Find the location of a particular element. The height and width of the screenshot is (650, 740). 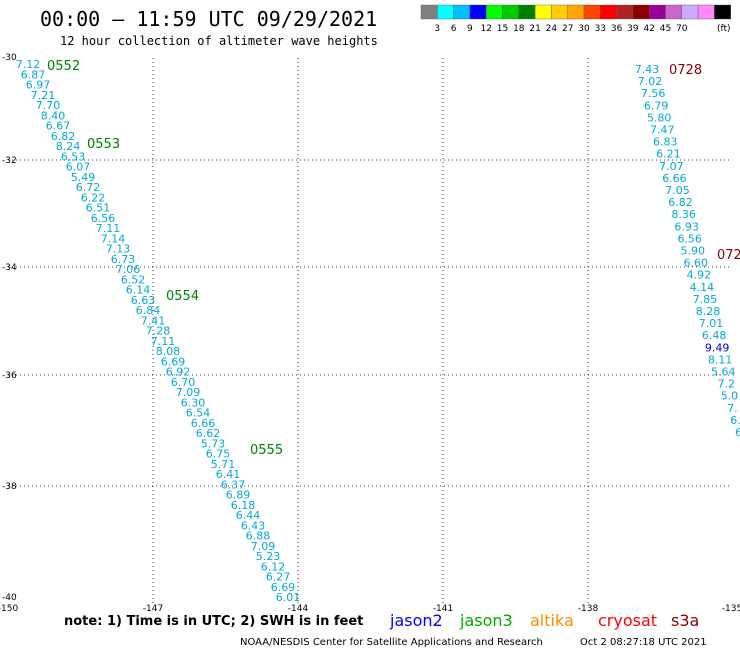

wave-height-value: 5.49 is located at coordinates (83, 177).